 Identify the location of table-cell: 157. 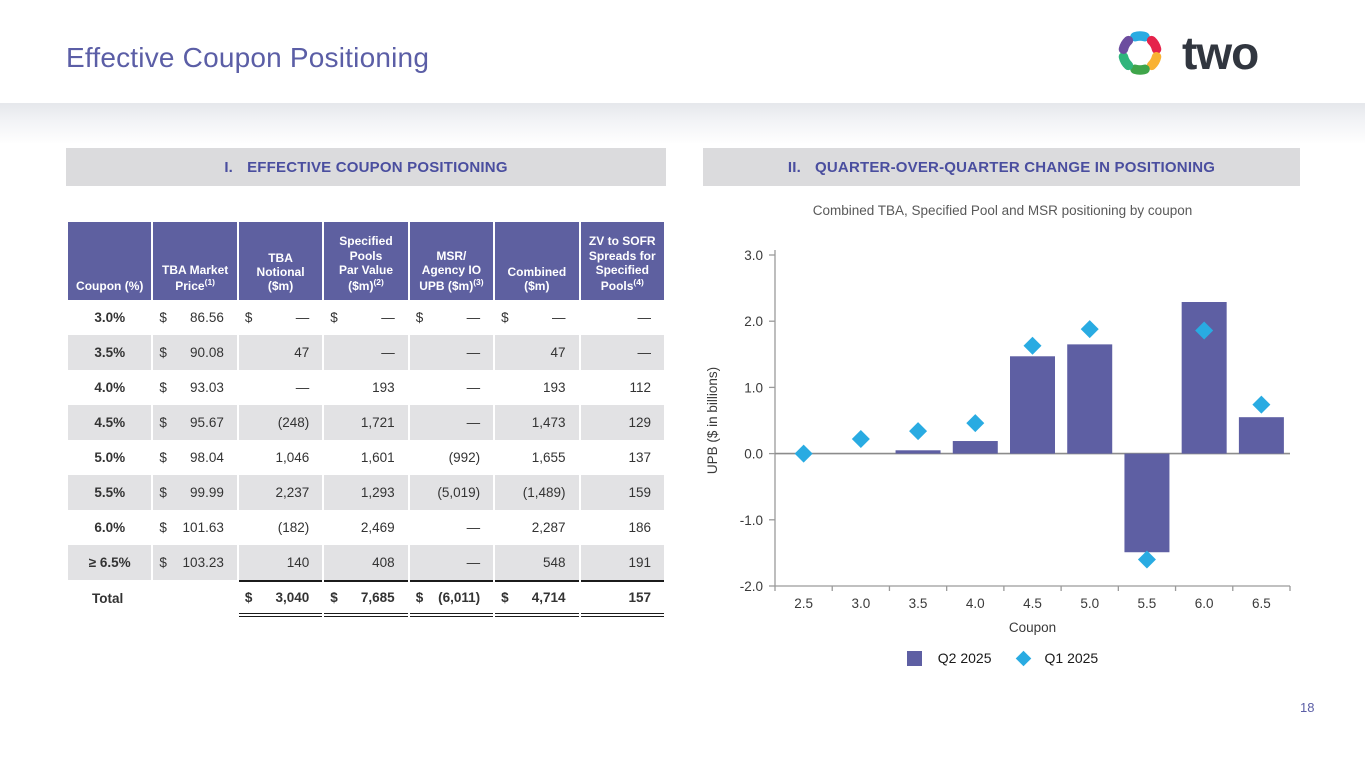
(622, 598).